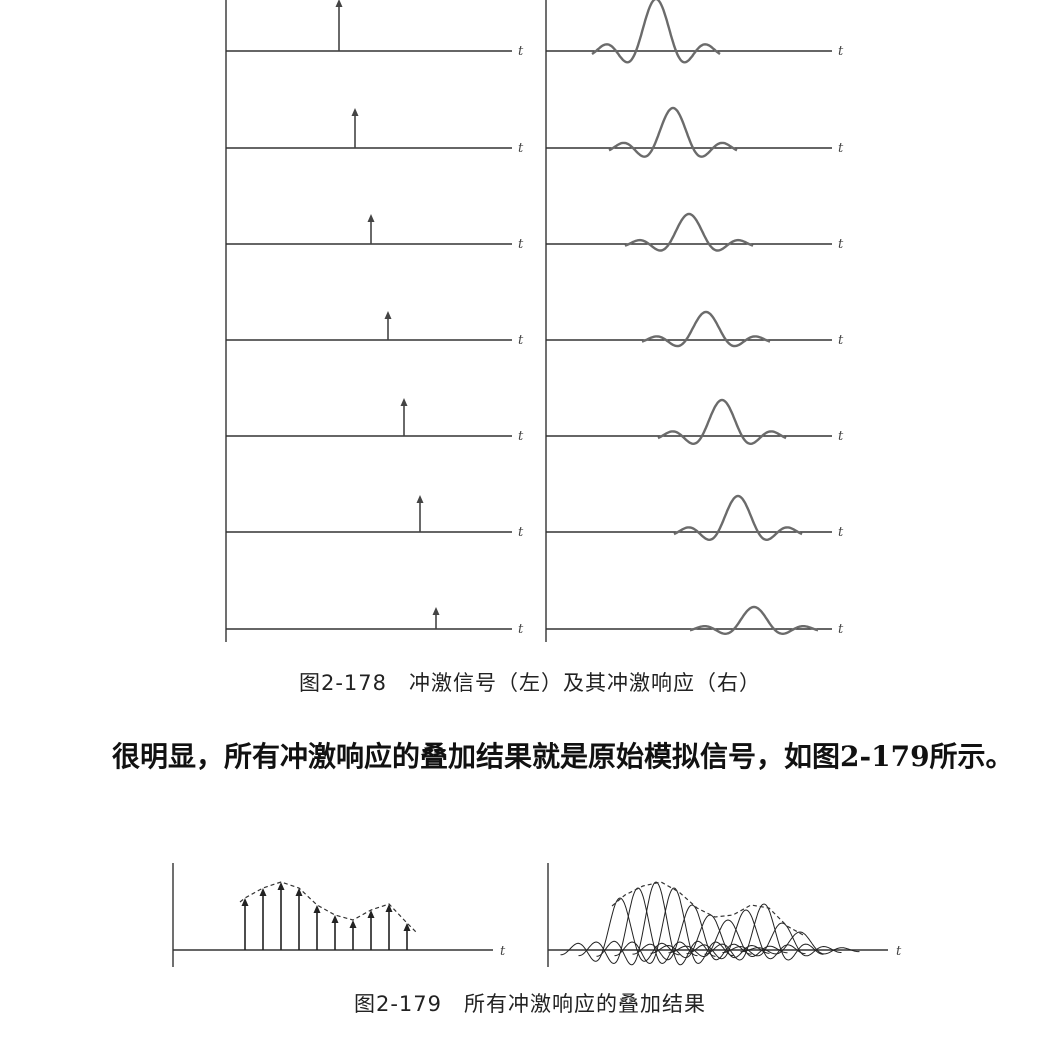  Describe the element at coordinates (530, 683) in the screenshot. I see `figure-178-caption: 图2-178 冲激信号（左）及其冲激响应（右）` at that location.